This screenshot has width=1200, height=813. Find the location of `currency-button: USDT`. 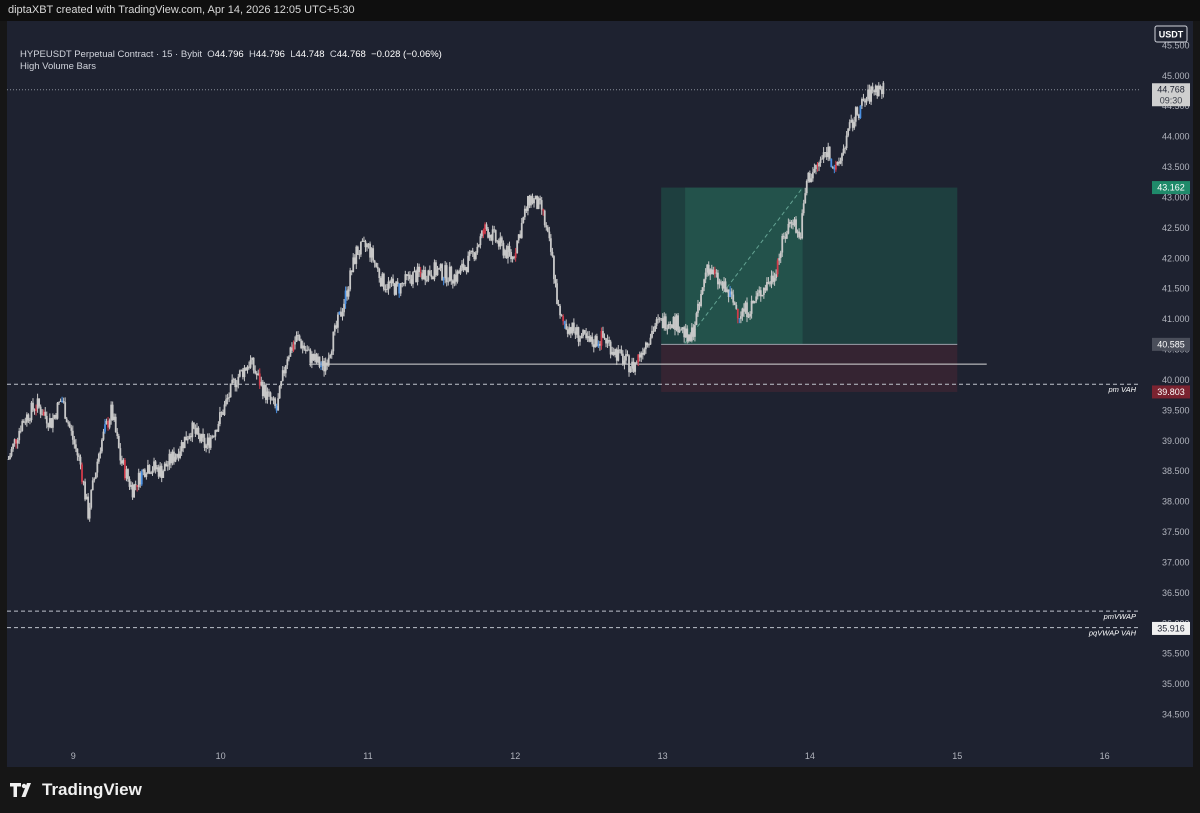

currency-button: USDT is located at coordinates (1171, 34).